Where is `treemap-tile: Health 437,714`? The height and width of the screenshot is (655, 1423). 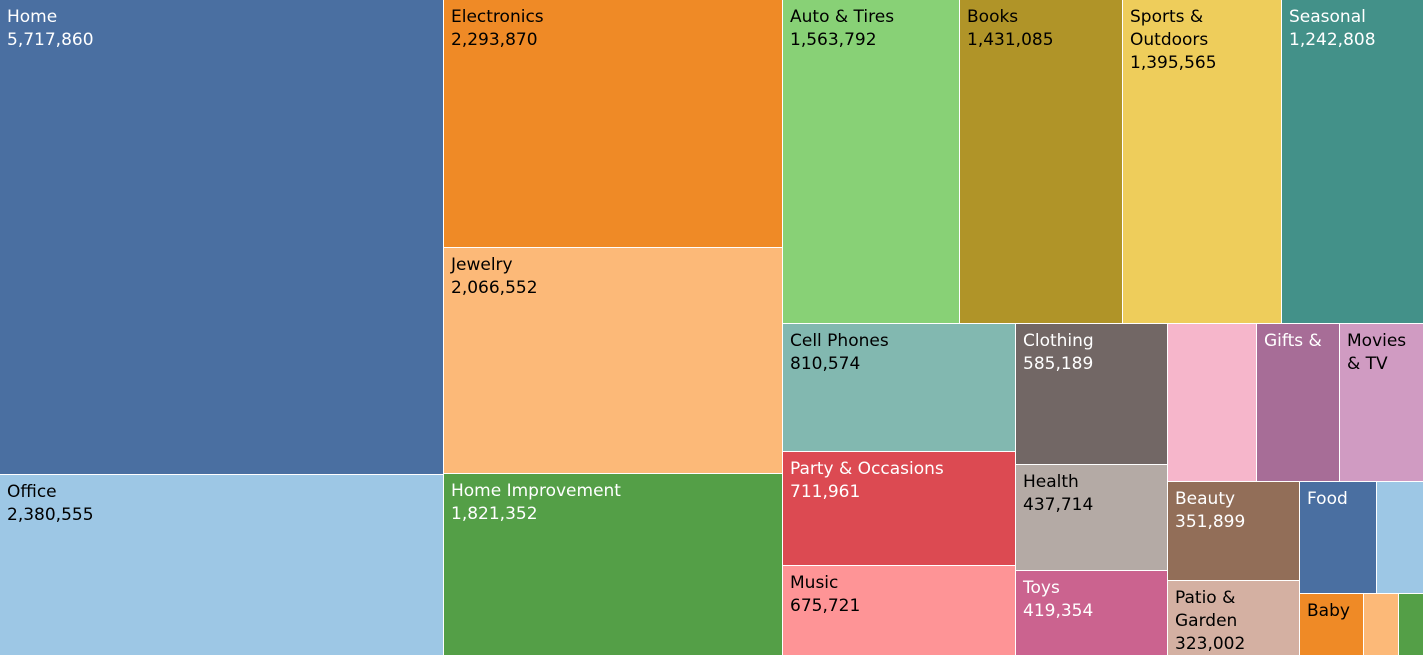
treemap-tile: Health 437,714 is located at coordinates (1091, 517).